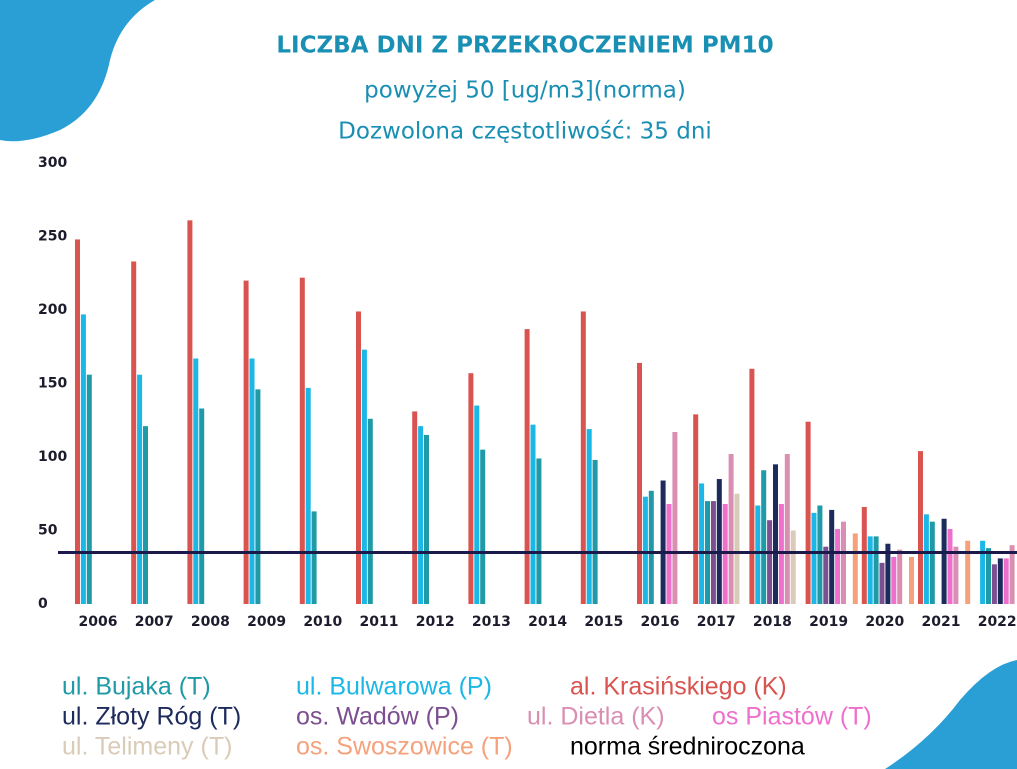  What do you see at coordinates (678, 687) in the screenshot?
I see `legend-entry: al. Krasińskiego (K)` at bounding box center [678, 687].